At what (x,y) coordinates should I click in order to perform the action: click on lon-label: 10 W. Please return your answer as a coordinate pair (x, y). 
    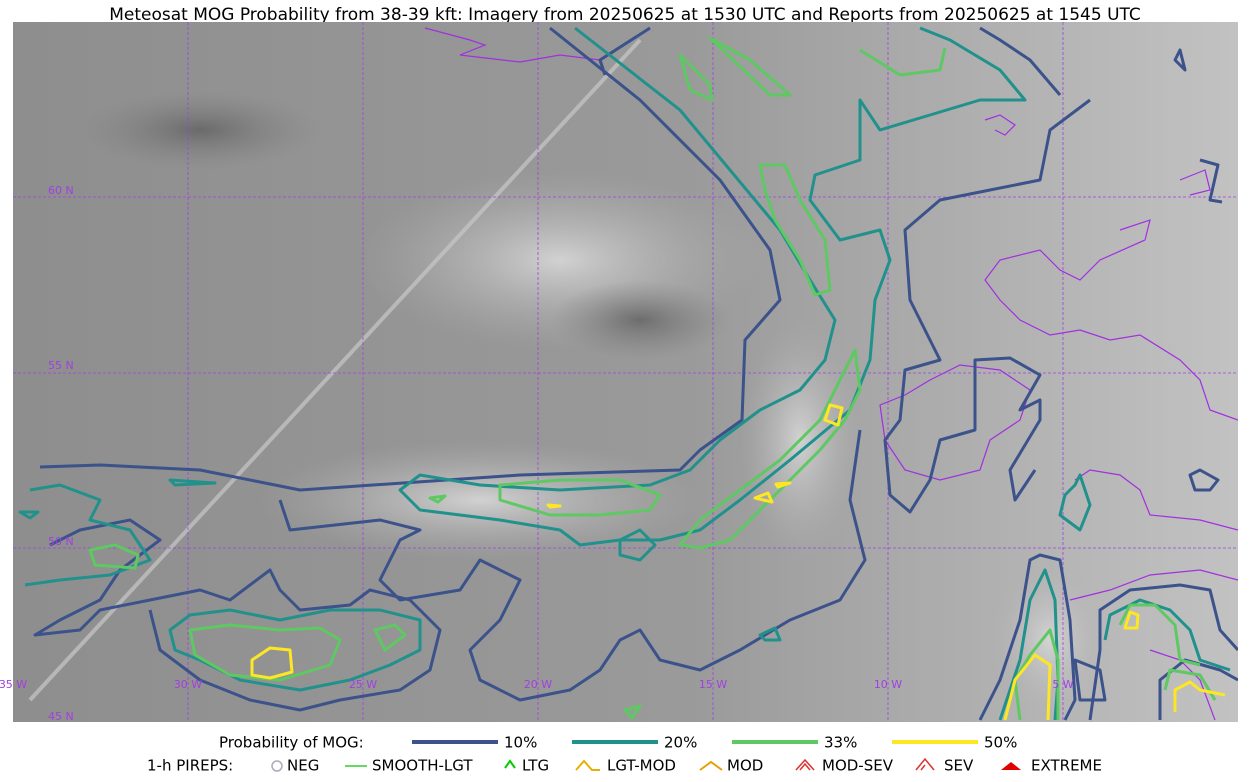
    Looking at the image, I should click on (888, 684).